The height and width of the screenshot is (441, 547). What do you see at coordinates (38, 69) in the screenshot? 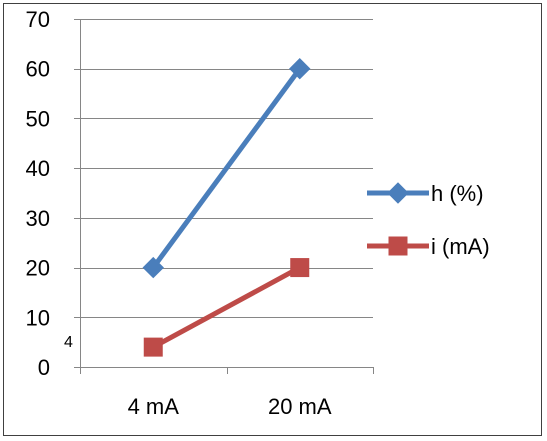
I see `y-tick-label: 60` at bounding box center [38, 69].